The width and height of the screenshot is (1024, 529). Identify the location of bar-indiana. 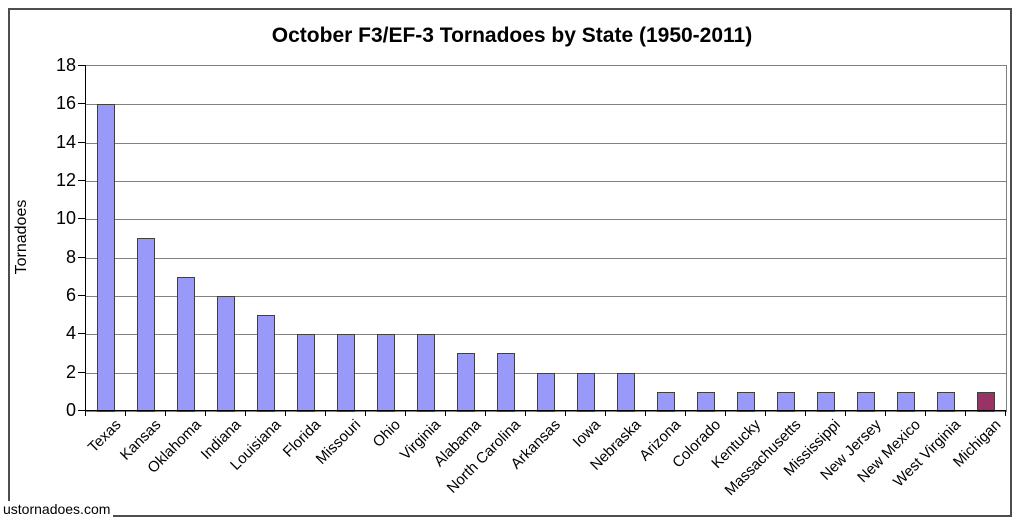
(226, 354).